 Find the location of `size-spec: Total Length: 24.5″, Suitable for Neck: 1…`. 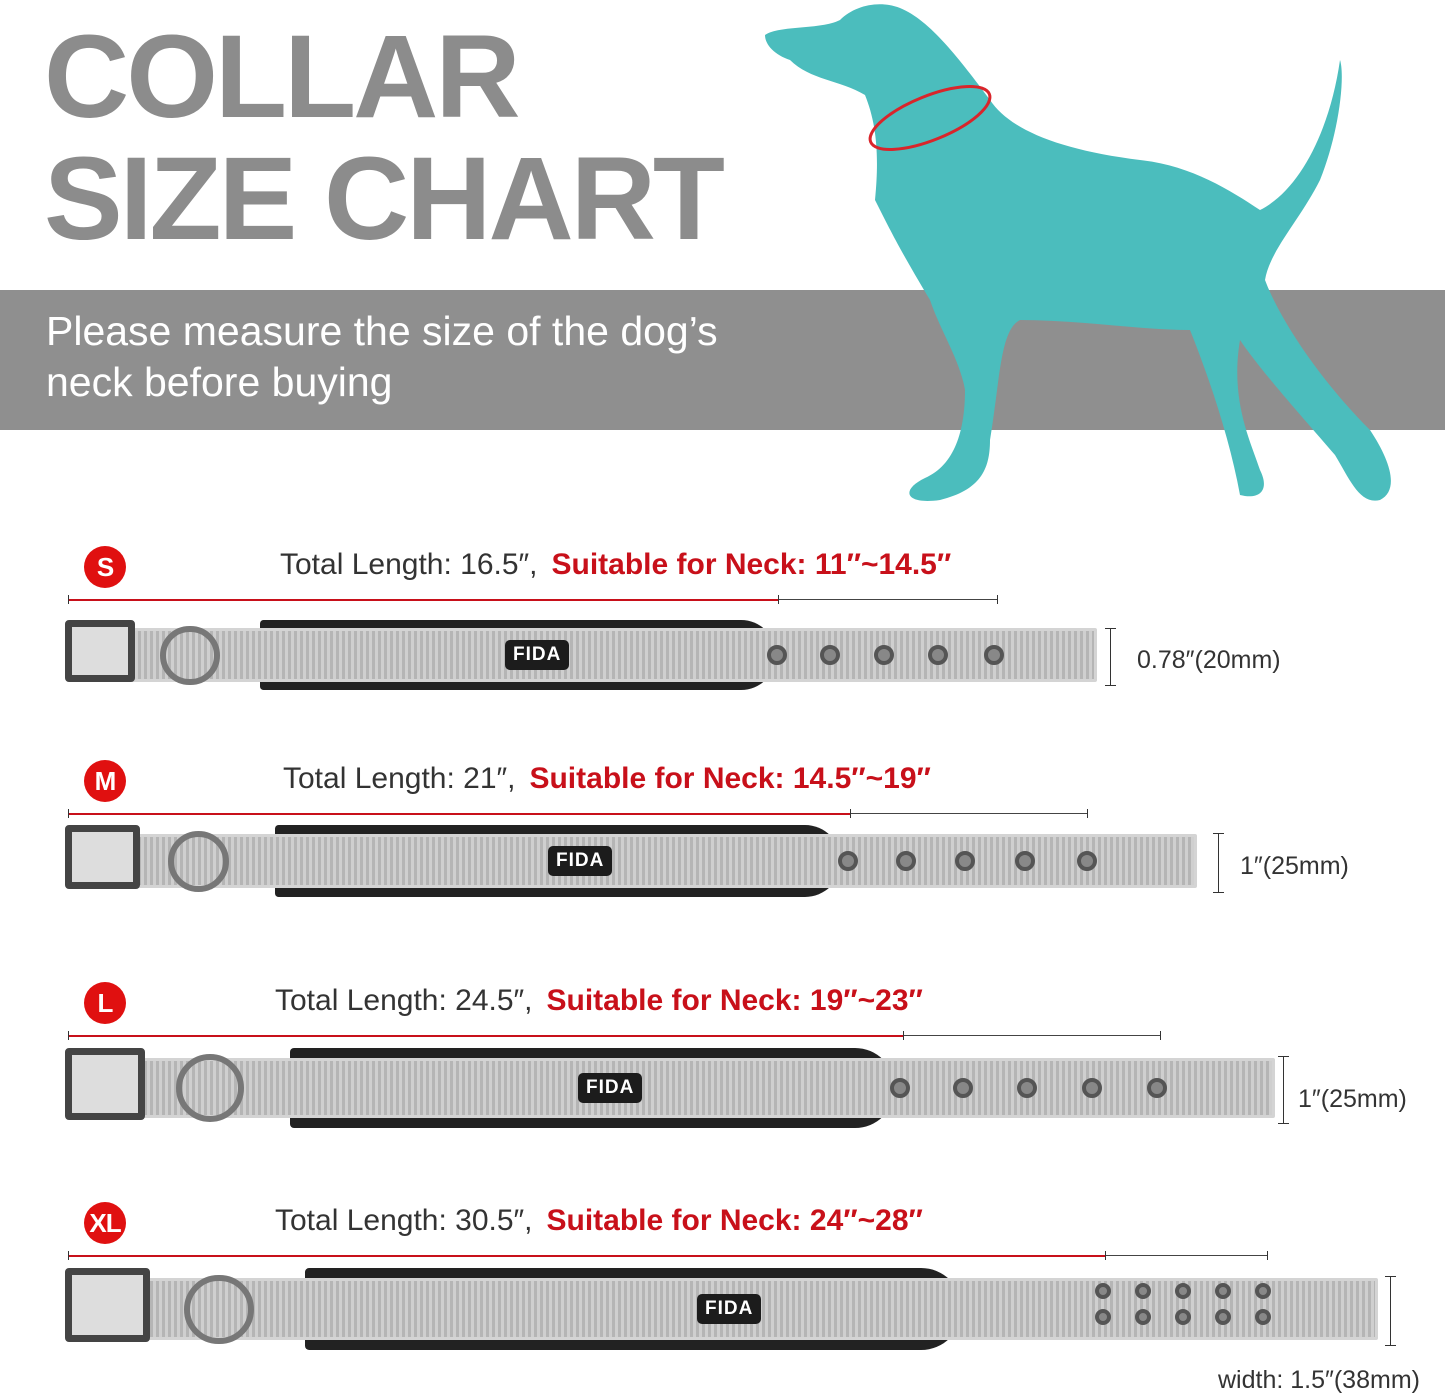

size-spec: Total Length: 24.5″, Suitable for Neck: 1… is located at coordinates (599, 1001).